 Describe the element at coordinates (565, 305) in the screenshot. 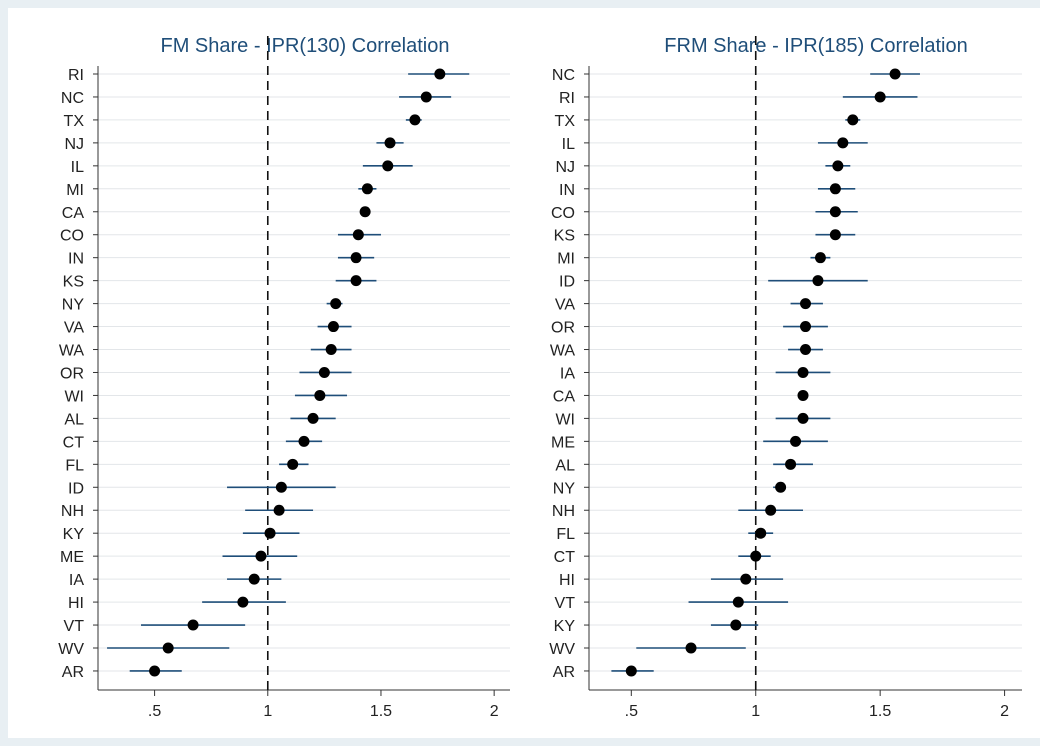

I see `category-label: VA` at that location.